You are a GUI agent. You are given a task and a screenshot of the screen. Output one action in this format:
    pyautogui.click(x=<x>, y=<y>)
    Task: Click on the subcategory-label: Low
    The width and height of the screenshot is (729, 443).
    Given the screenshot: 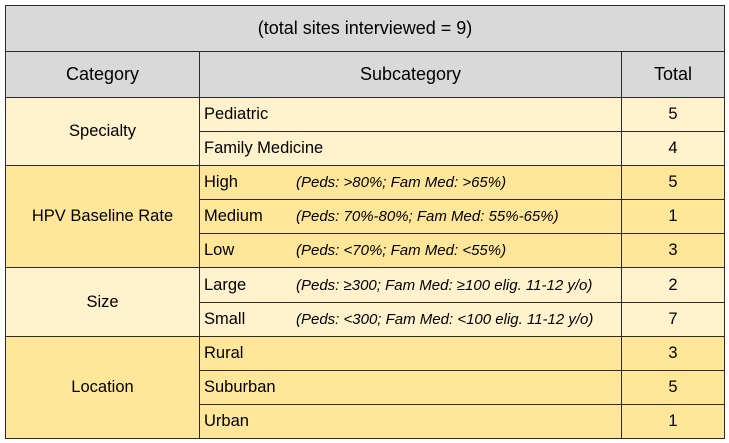 What is the action you would take?
    pyautogui.click(x=219, y=250)
    